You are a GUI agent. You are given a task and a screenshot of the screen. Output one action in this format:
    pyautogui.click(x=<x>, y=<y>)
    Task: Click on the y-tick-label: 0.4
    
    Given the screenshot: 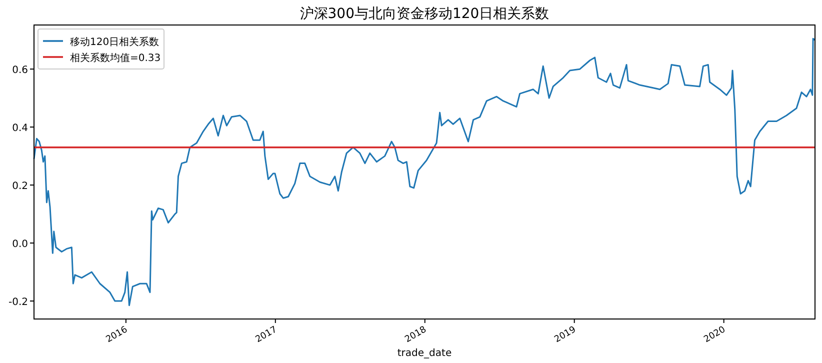 What is the action you would take?
    pyautogui.click(x=20, y=128)
    